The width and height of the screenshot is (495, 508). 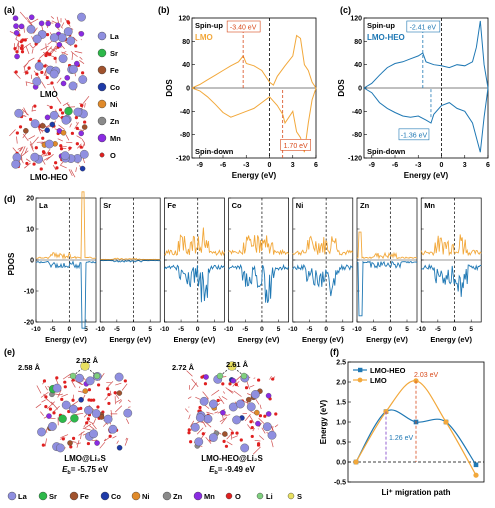 I want to click on x-tick-label: -10, so click(x=36, y=329).